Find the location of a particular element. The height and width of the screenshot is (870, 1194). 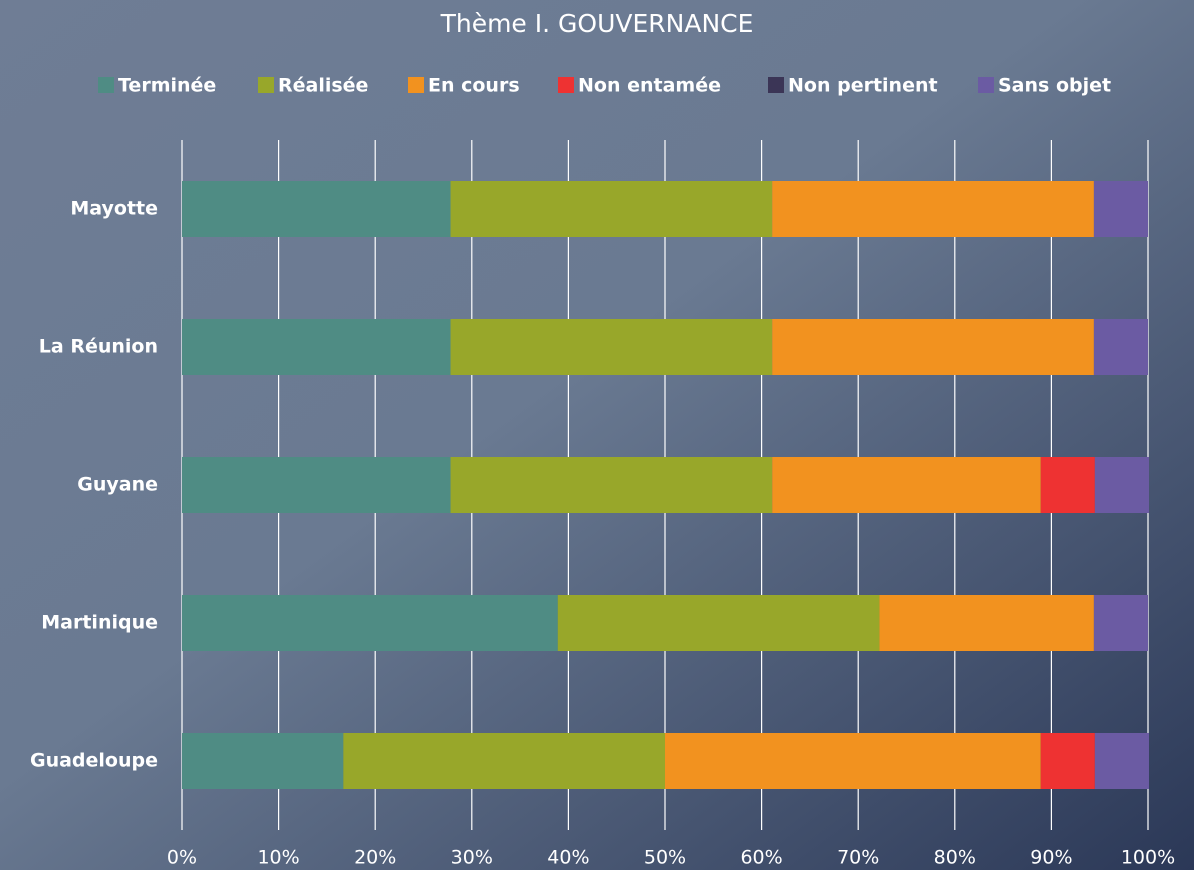

x-tick-label: 30% is located at coordinates (472, 858).